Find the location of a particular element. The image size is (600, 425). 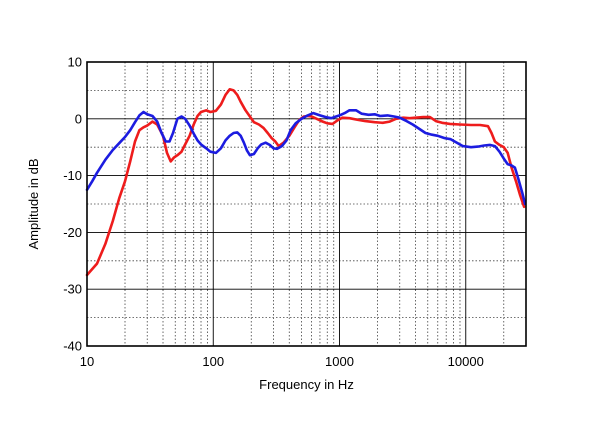

y-tick-label: -10 is located at coordinates (72, 175).